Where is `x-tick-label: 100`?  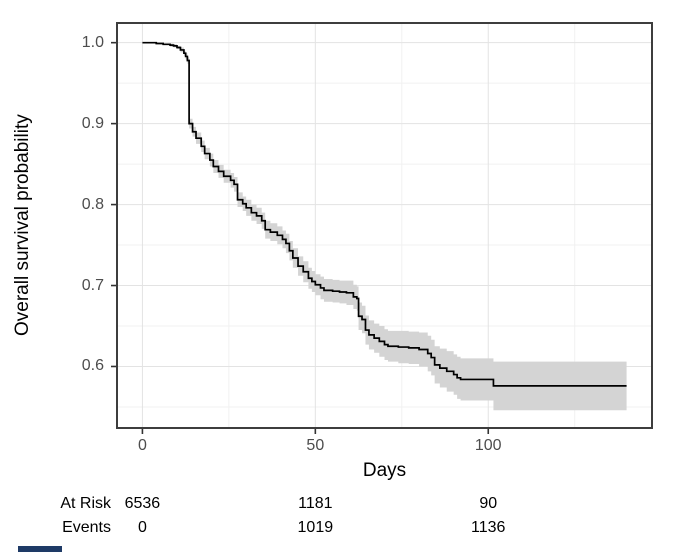
x-tick-label: 100 is located at coordinates (488, 445).